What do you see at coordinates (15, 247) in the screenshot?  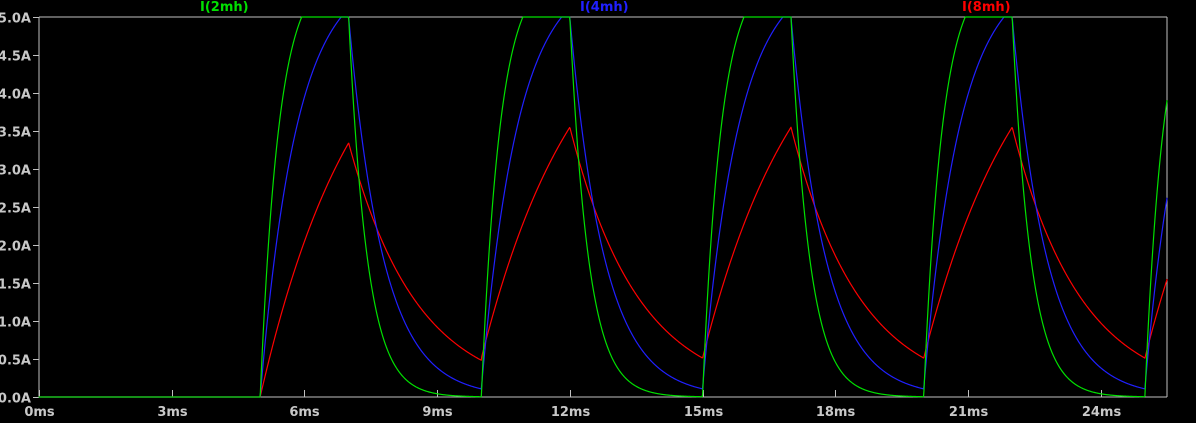 I see `y-tick-label: 2.0A` at bounding box center [15, 247].